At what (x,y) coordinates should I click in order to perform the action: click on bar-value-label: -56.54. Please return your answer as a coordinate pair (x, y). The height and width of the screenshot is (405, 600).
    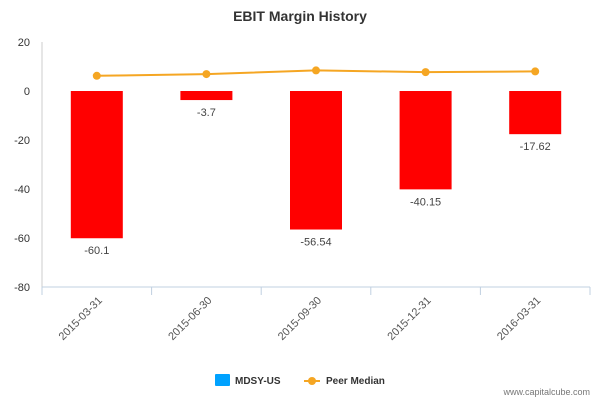
    Looking at the image, I should click on (315, 243).